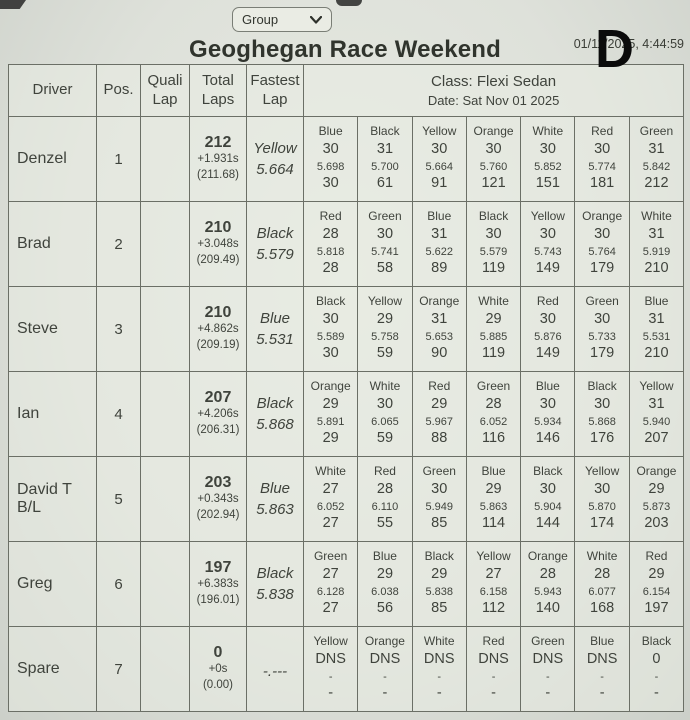  Describe the element at coordinates (385, 591) in the screenshot. I see `stint-best-time: 6.038` at that location.